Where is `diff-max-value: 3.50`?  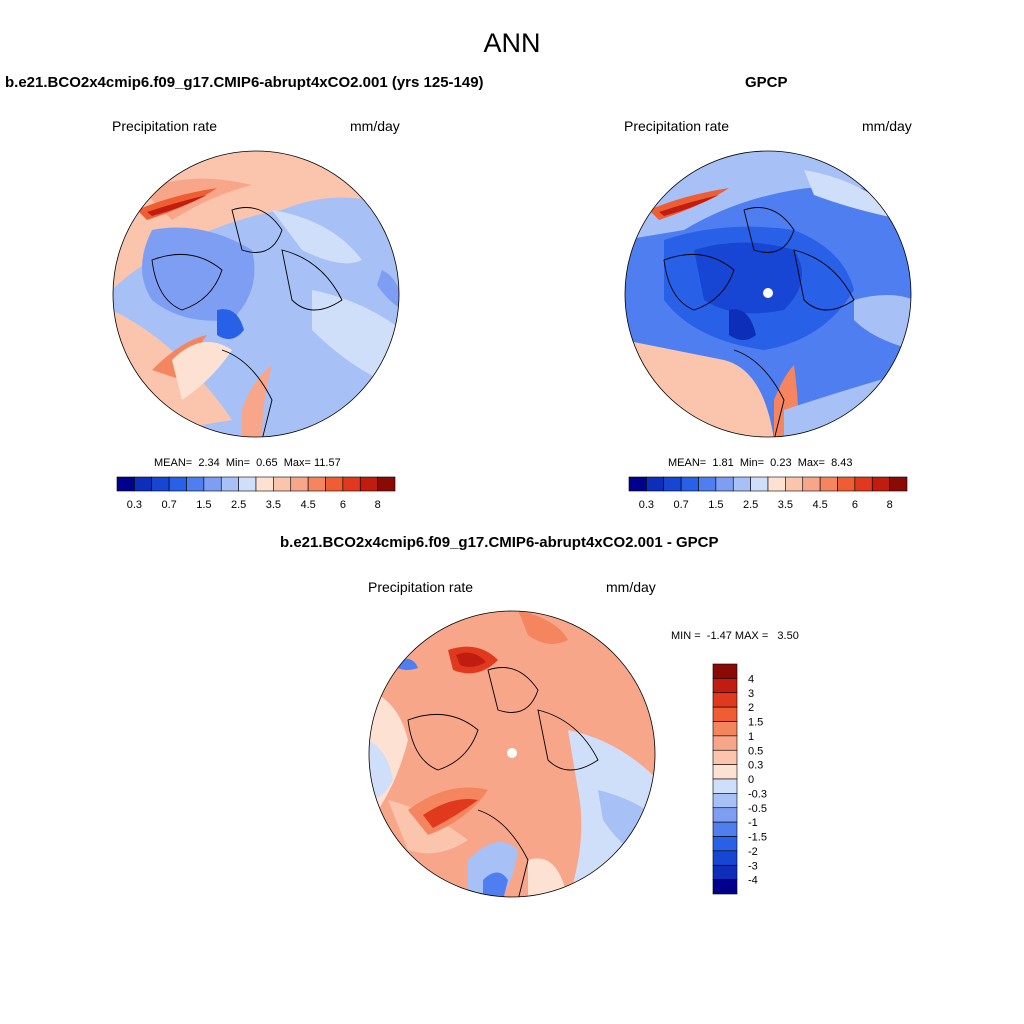
diff-max-value: 3.50 is located at coordinates (788, 636).